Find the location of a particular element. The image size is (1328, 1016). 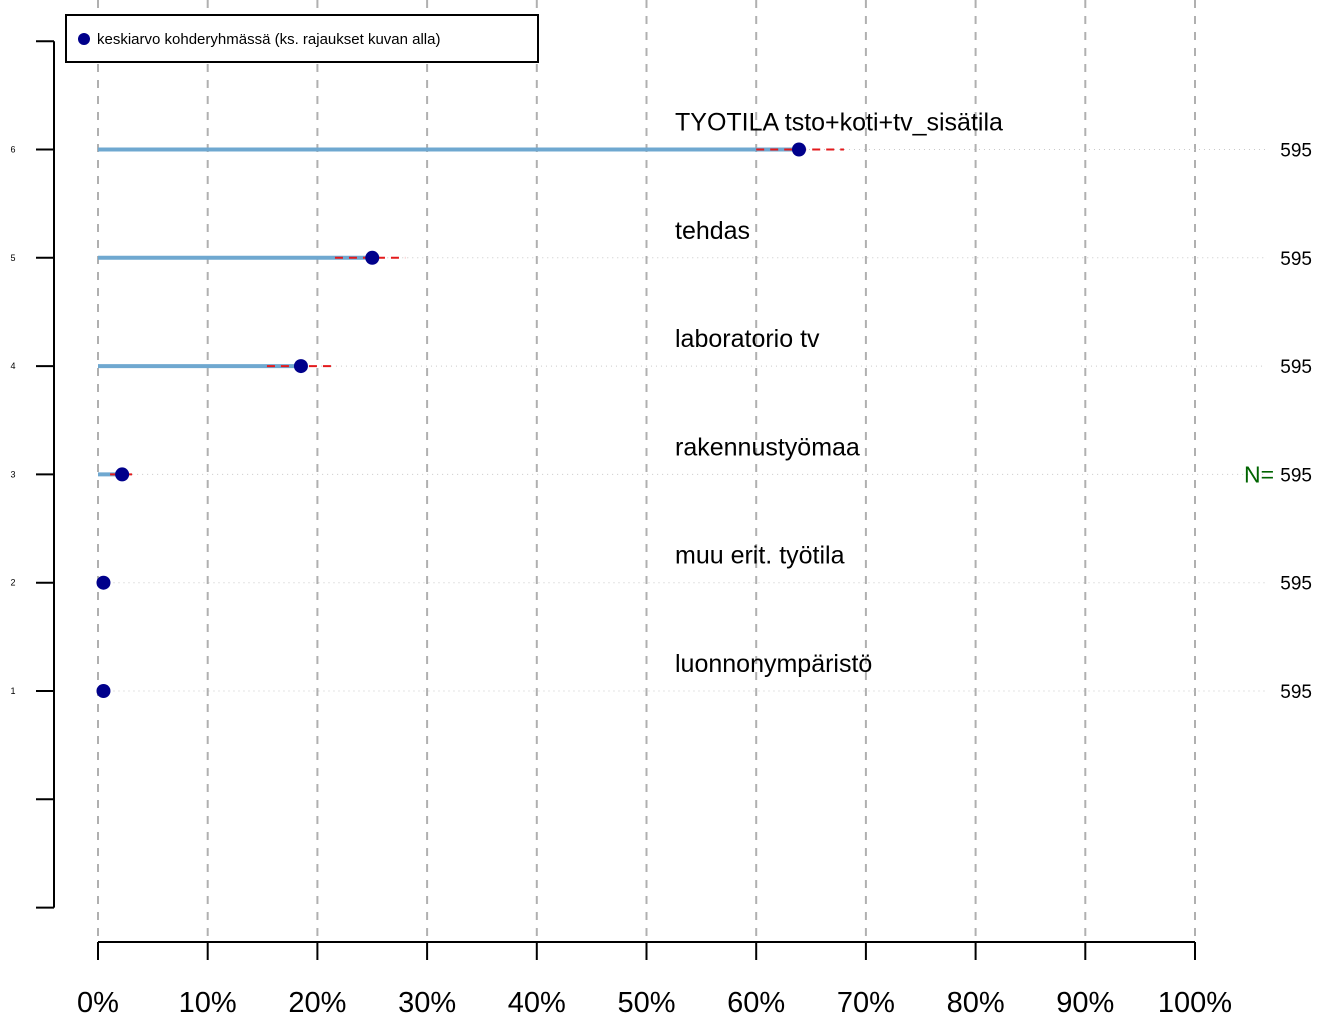

x-tick-label: 10% is located at coordinates (208, 1001).